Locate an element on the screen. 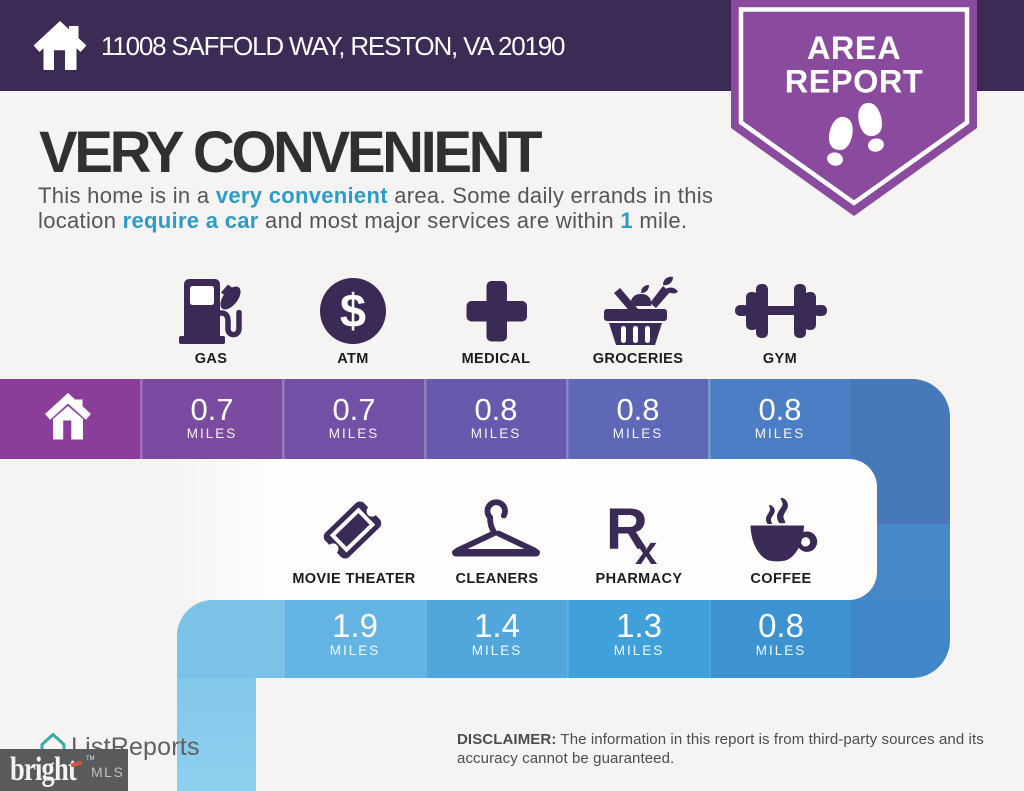  svg-text: REPORT is located at coordinates (854, 82).